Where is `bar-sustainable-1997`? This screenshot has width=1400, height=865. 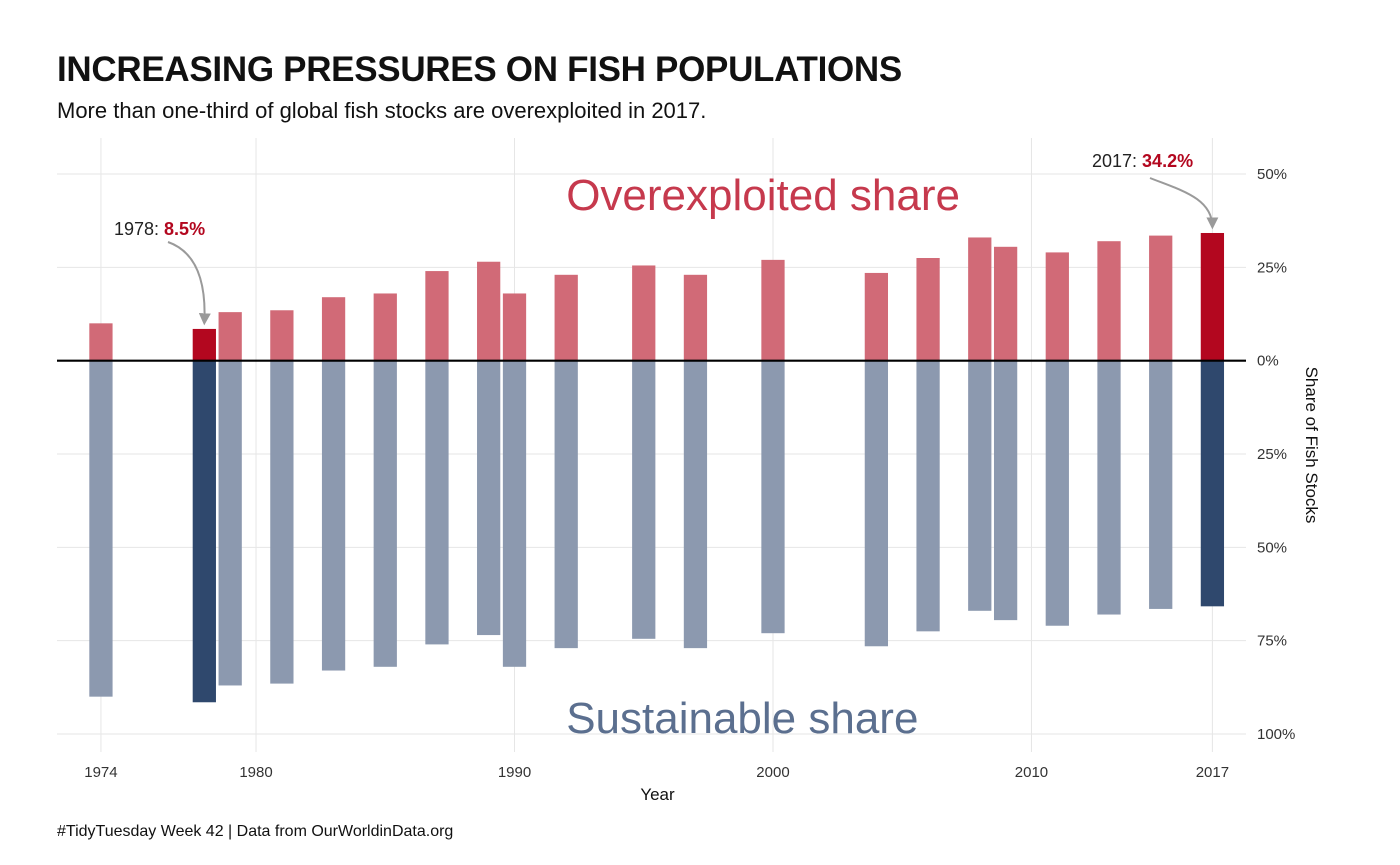 bar-sustainable-1997 is located at coordinates (695, 504).